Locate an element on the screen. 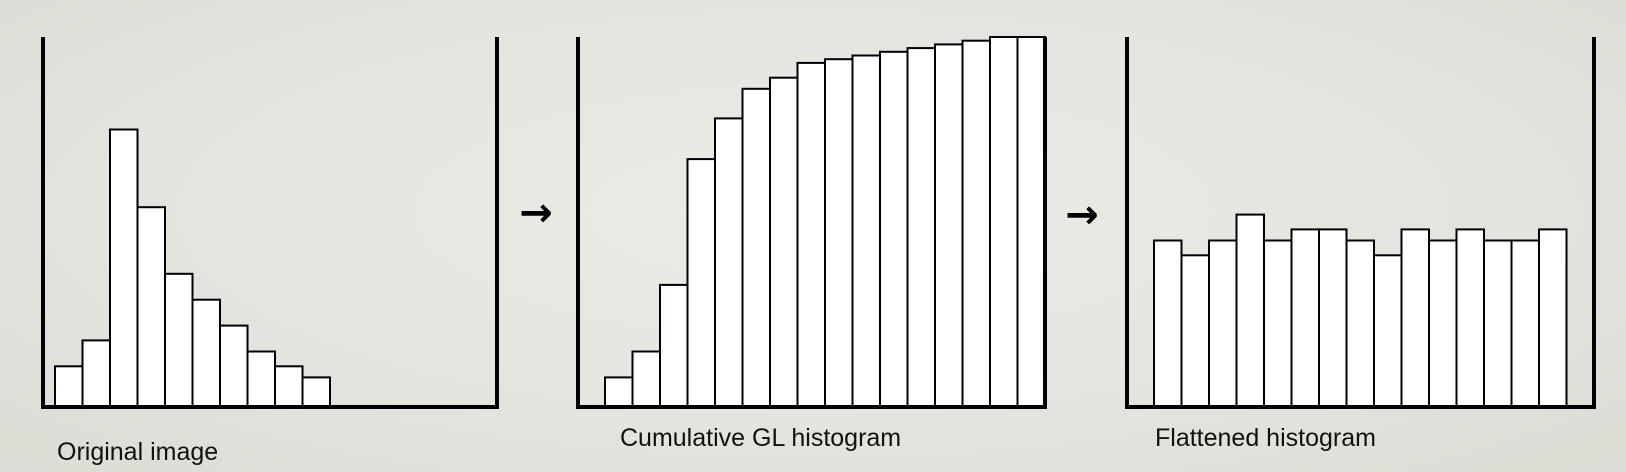 This screenshot has height=472, width=1626. caption-original-image: Original image is located at coordinates (138, 452).